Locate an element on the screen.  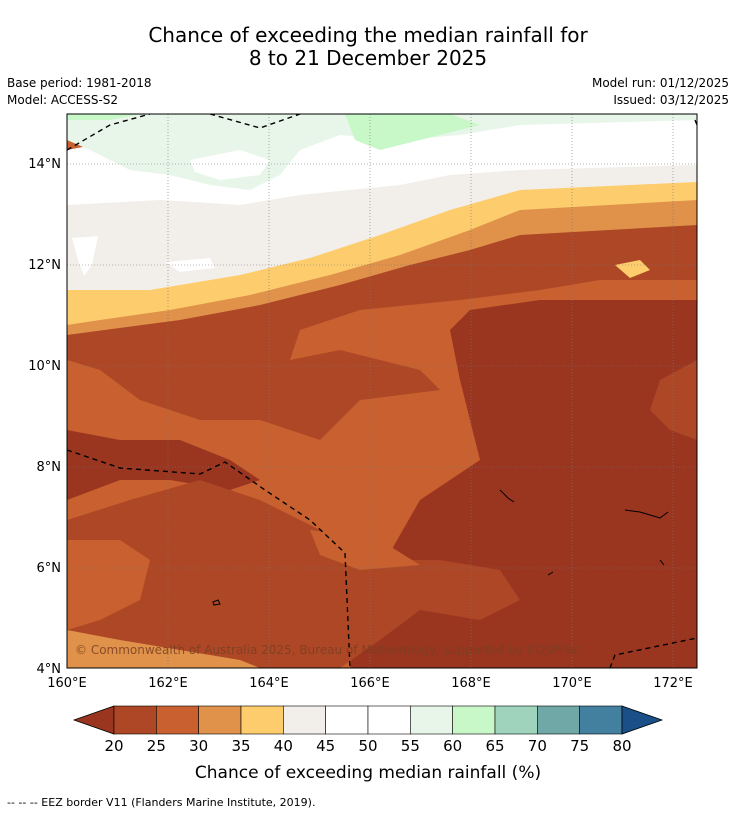
colorbar-extend-high is located at coordinates (642, 720).